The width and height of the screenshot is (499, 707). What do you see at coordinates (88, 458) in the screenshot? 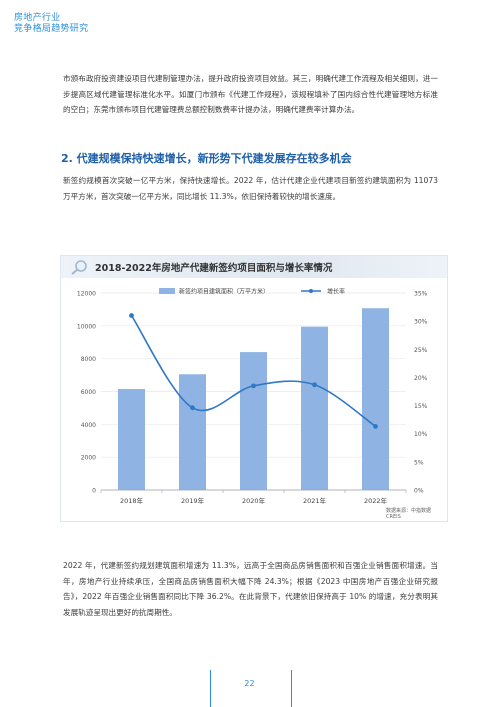
I see `y-left-tick-label: 2000` at bounding box center [88, 458].